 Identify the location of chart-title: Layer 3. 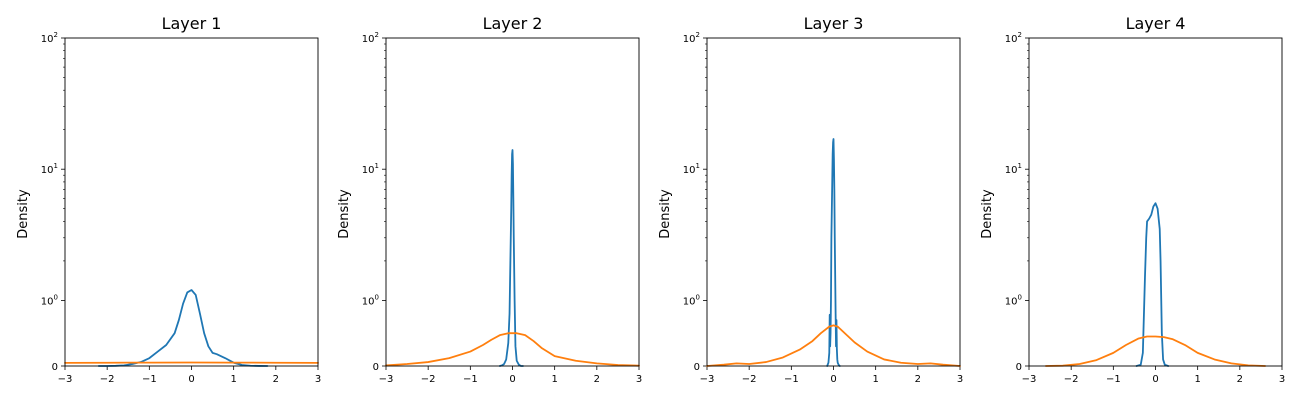
(834, 23).